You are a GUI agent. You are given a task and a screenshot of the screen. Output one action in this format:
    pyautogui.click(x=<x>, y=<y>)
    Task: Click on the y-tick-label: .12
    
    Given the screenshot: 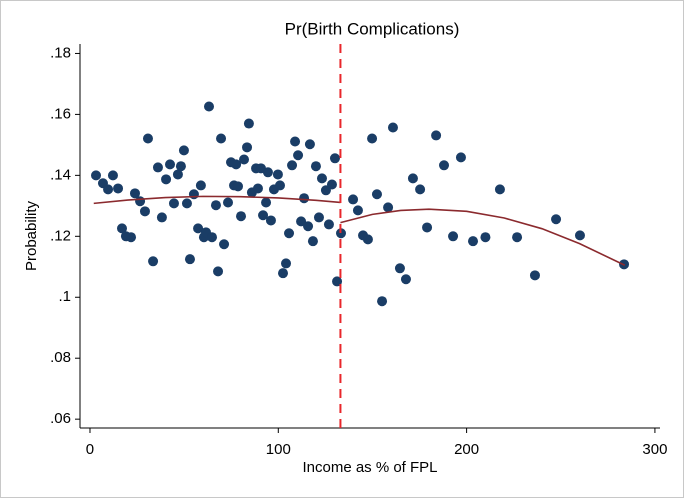 What is the action you would take?
    pyautogui.click(x=60, y=235)
    